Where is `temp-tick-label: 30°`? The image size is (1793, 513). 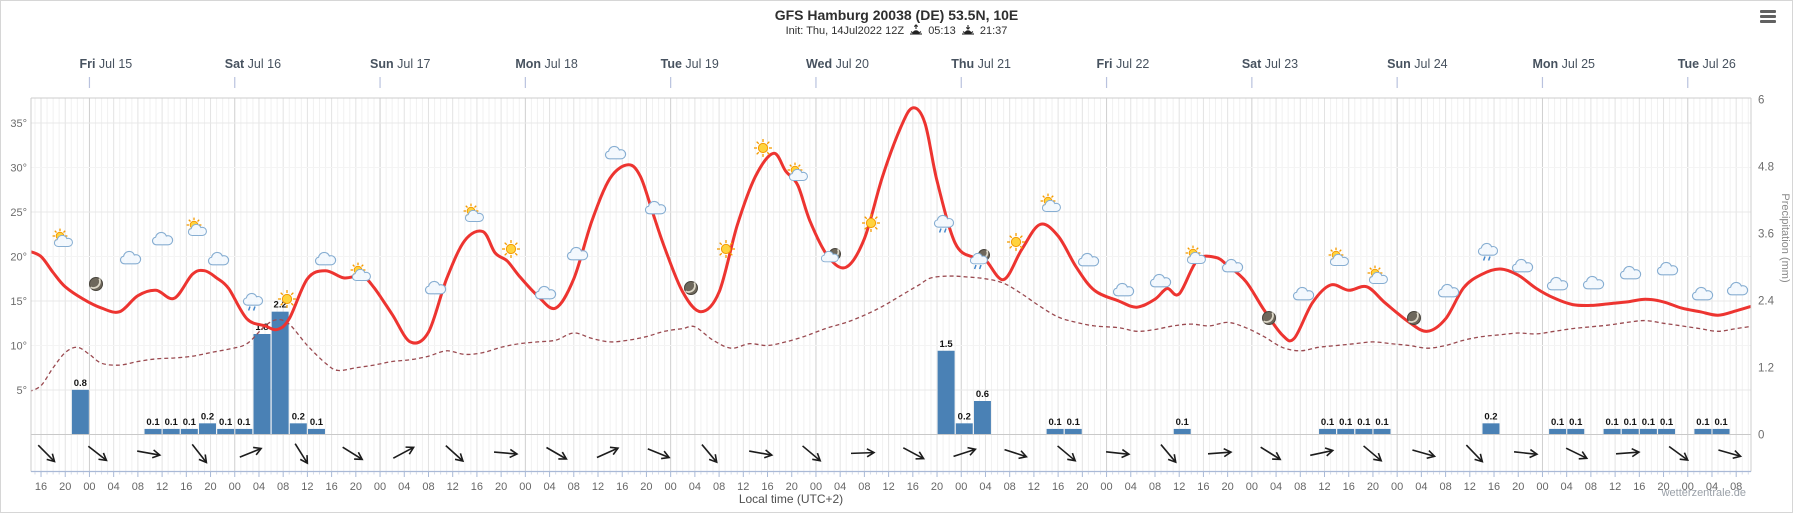
temp-tick-label: 30° is located at coordinates (18, 169).